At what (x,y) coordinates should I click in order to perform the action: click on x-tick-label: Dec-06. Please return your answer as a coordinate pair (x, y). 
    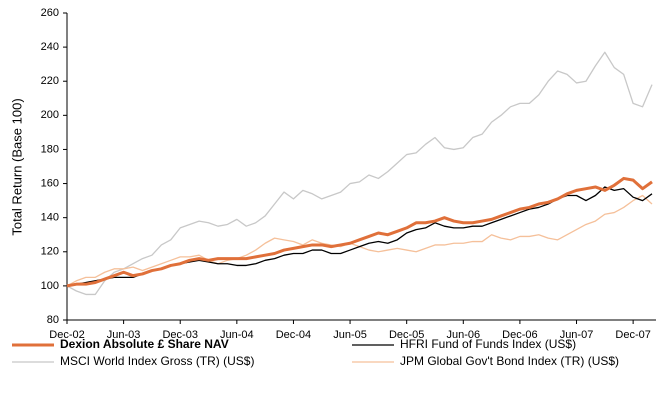
    Looking at the image, I should click on (519, 335).